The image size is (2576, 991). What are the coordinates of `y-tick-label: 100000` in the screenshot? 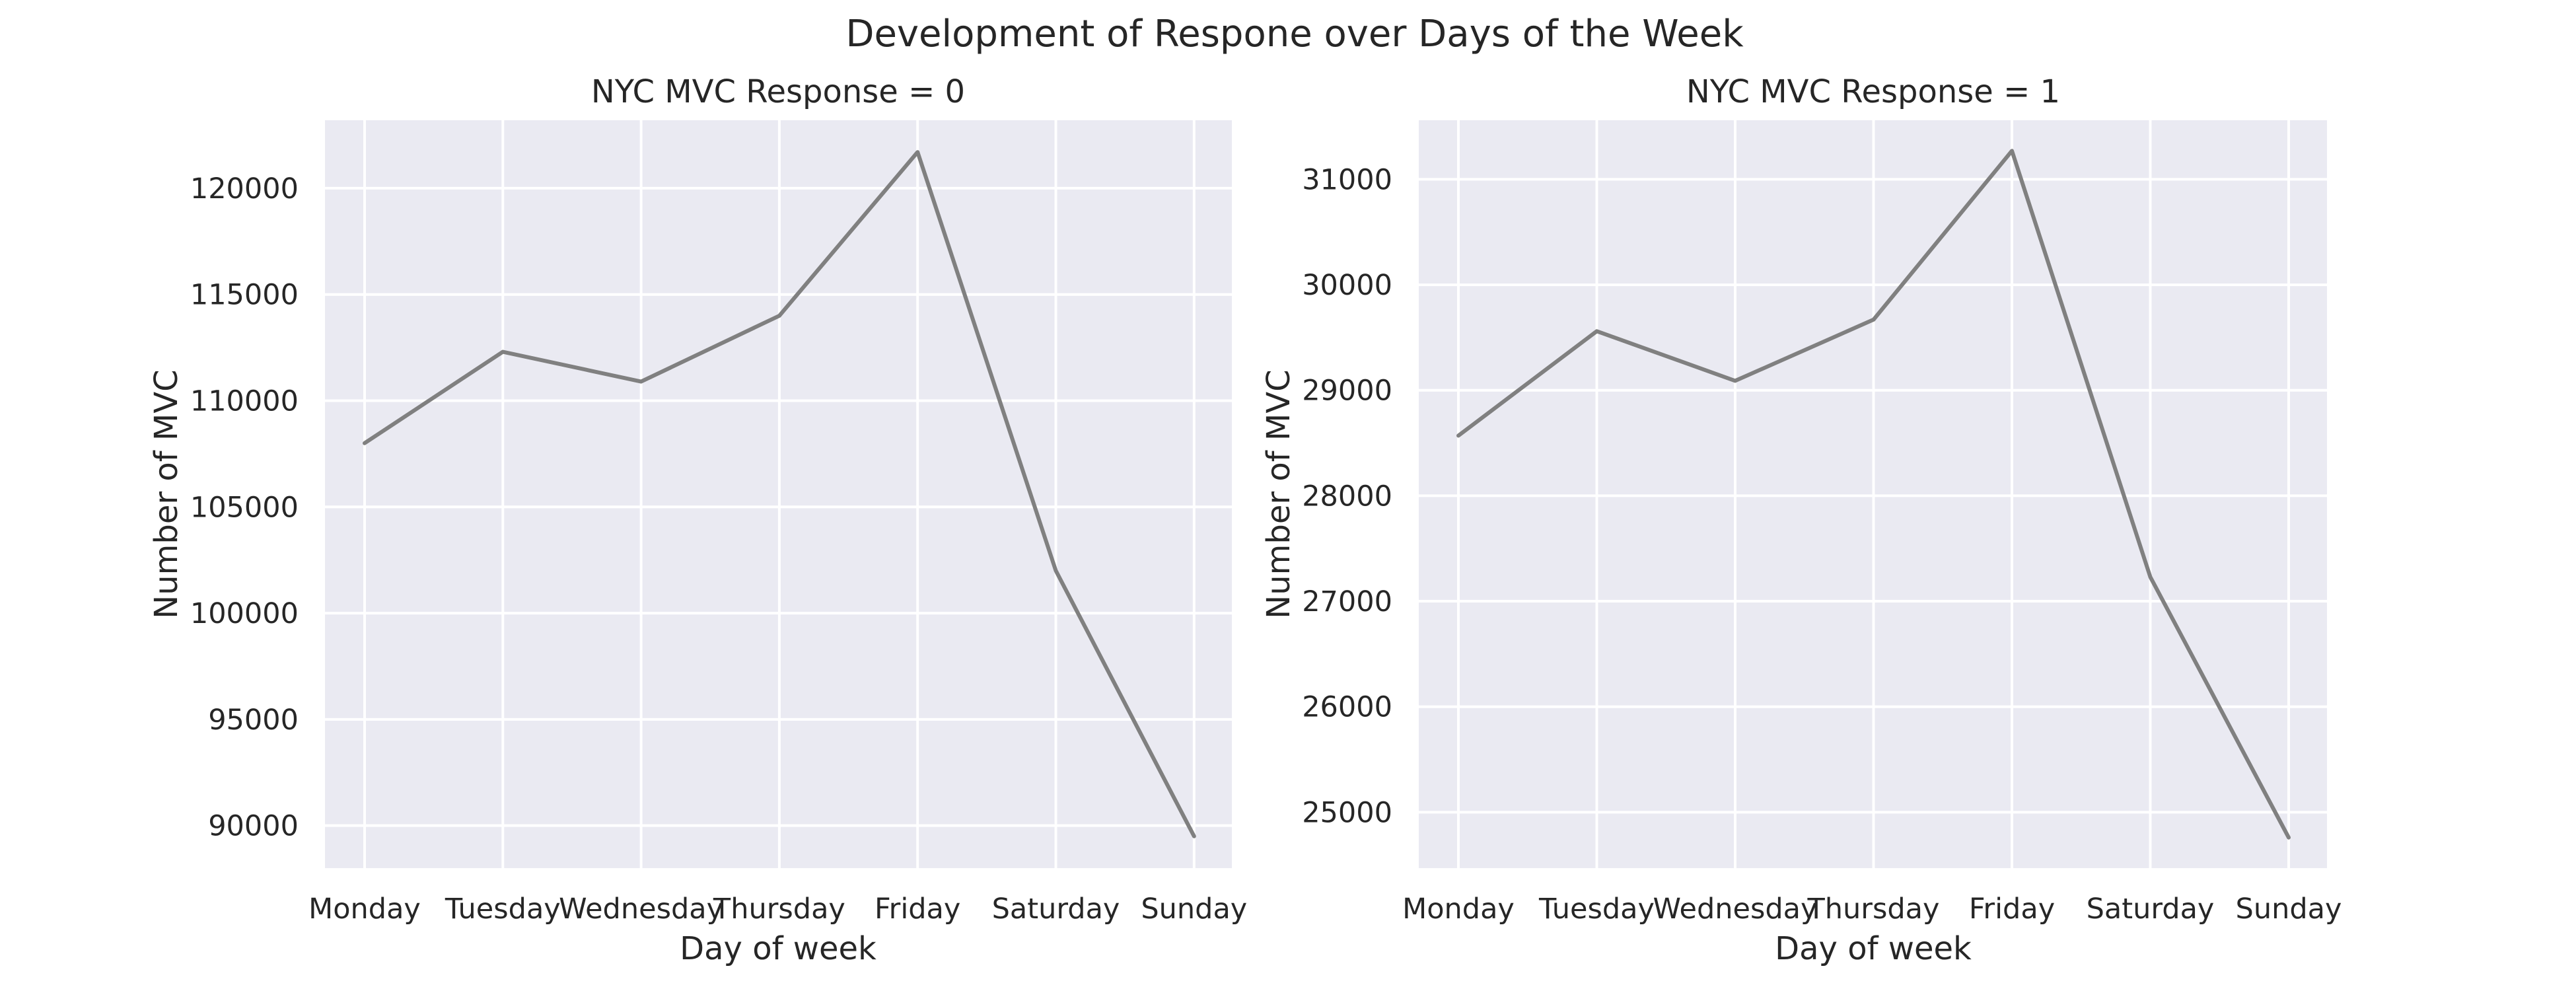 It's located at (245, 613).